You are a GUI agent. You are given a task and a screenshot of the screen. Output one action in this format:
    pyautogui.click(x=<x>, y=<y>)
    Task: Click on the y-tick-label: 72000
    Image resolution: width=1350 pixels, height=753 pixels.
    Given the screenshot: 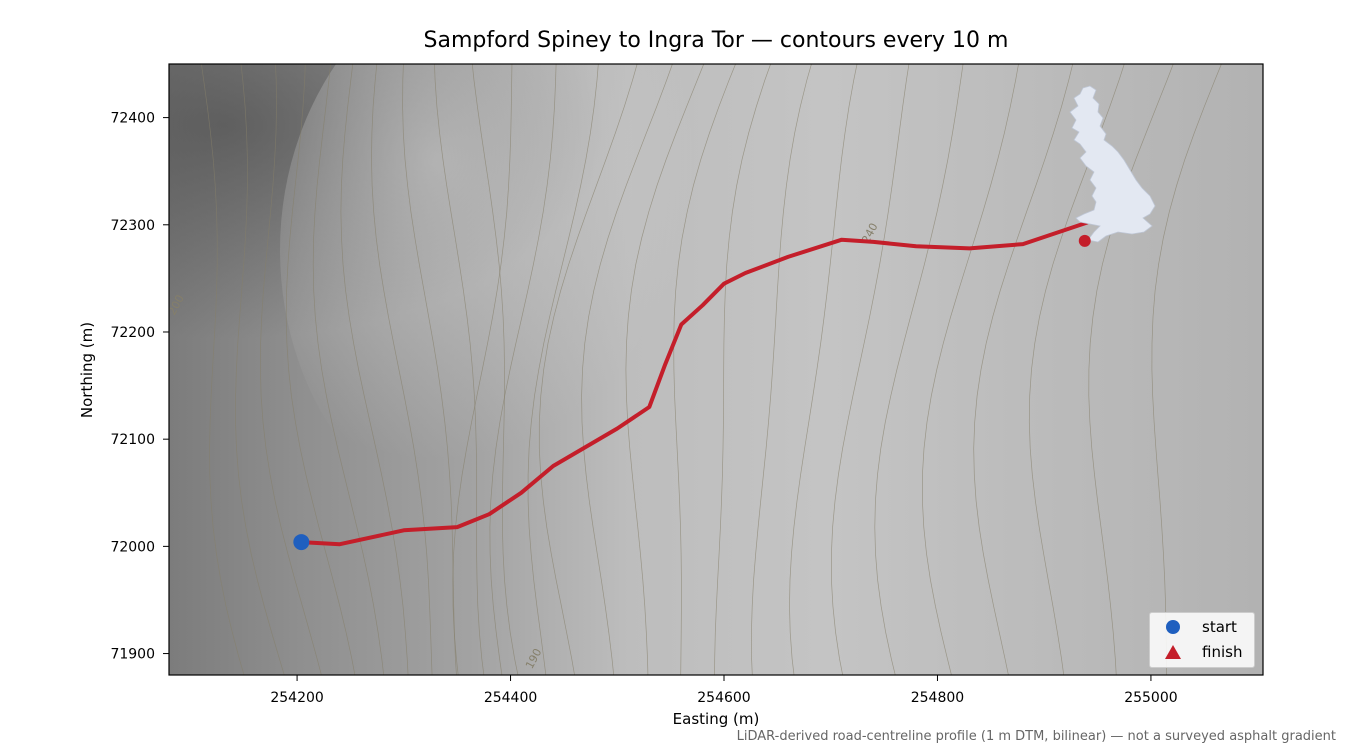 What is the action you would take?
    pyautogui.click(x=132, y=547)
    